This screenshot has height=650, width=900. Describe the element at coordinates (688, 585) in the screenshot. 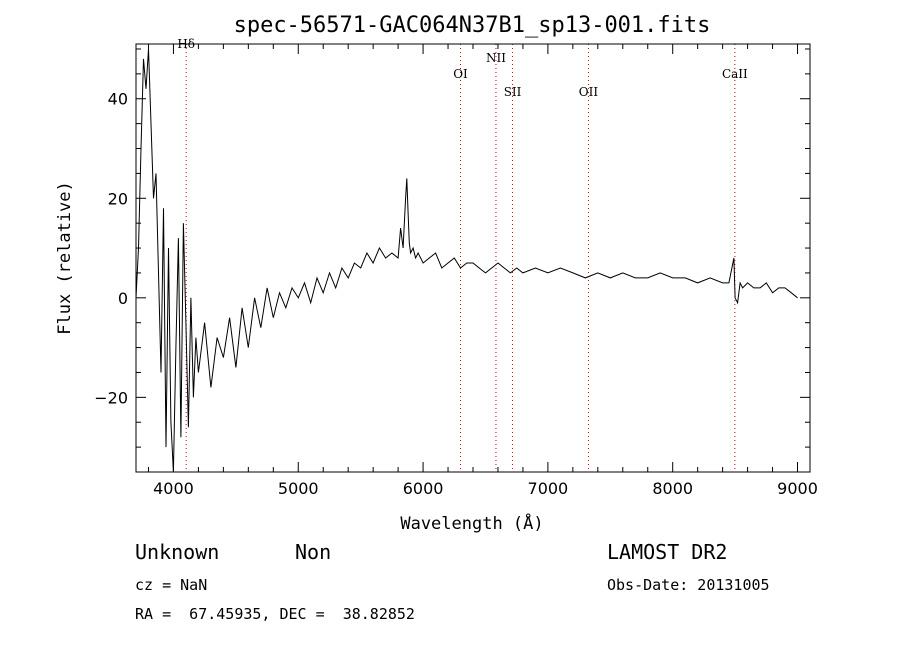

I see `observation-date: Obs-Date: 20131005` at that location.